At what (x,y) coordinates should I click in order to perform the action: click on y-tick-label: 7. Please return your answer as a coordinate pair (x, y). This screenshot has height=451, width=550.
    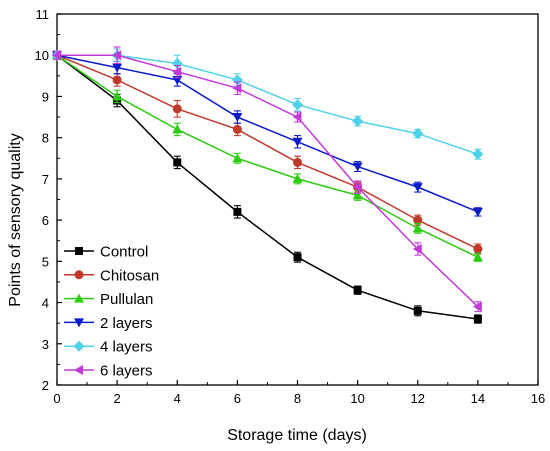
    Looking at the image, I should click on (45, 179).